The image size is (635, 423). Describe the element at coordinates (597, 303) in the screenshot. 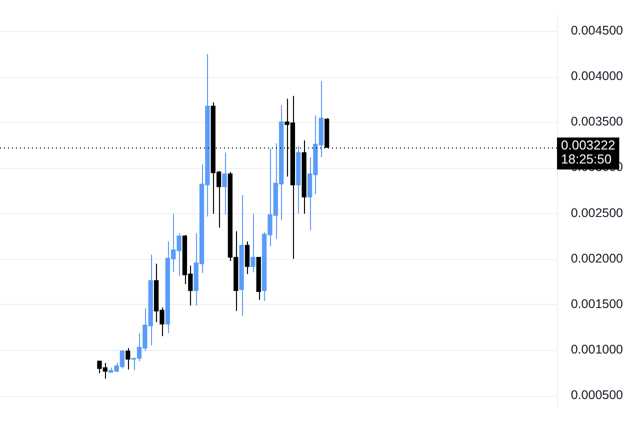

I see `y-tick-label: 0.001500` at that location.